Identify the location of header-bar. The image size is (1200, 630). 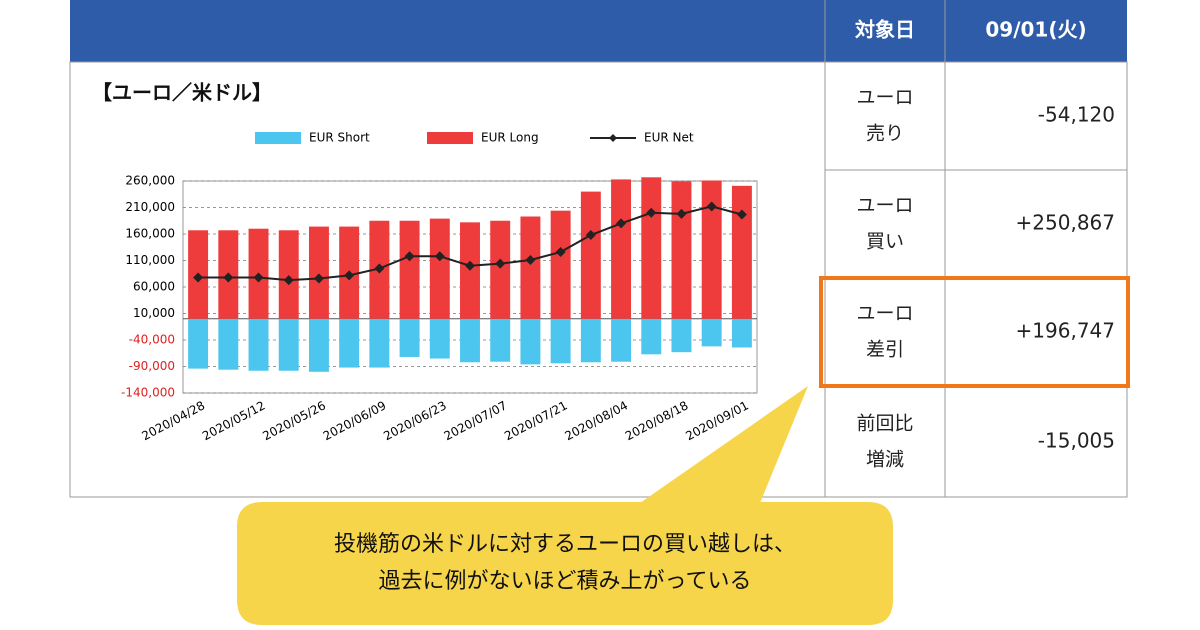
(598, 31).